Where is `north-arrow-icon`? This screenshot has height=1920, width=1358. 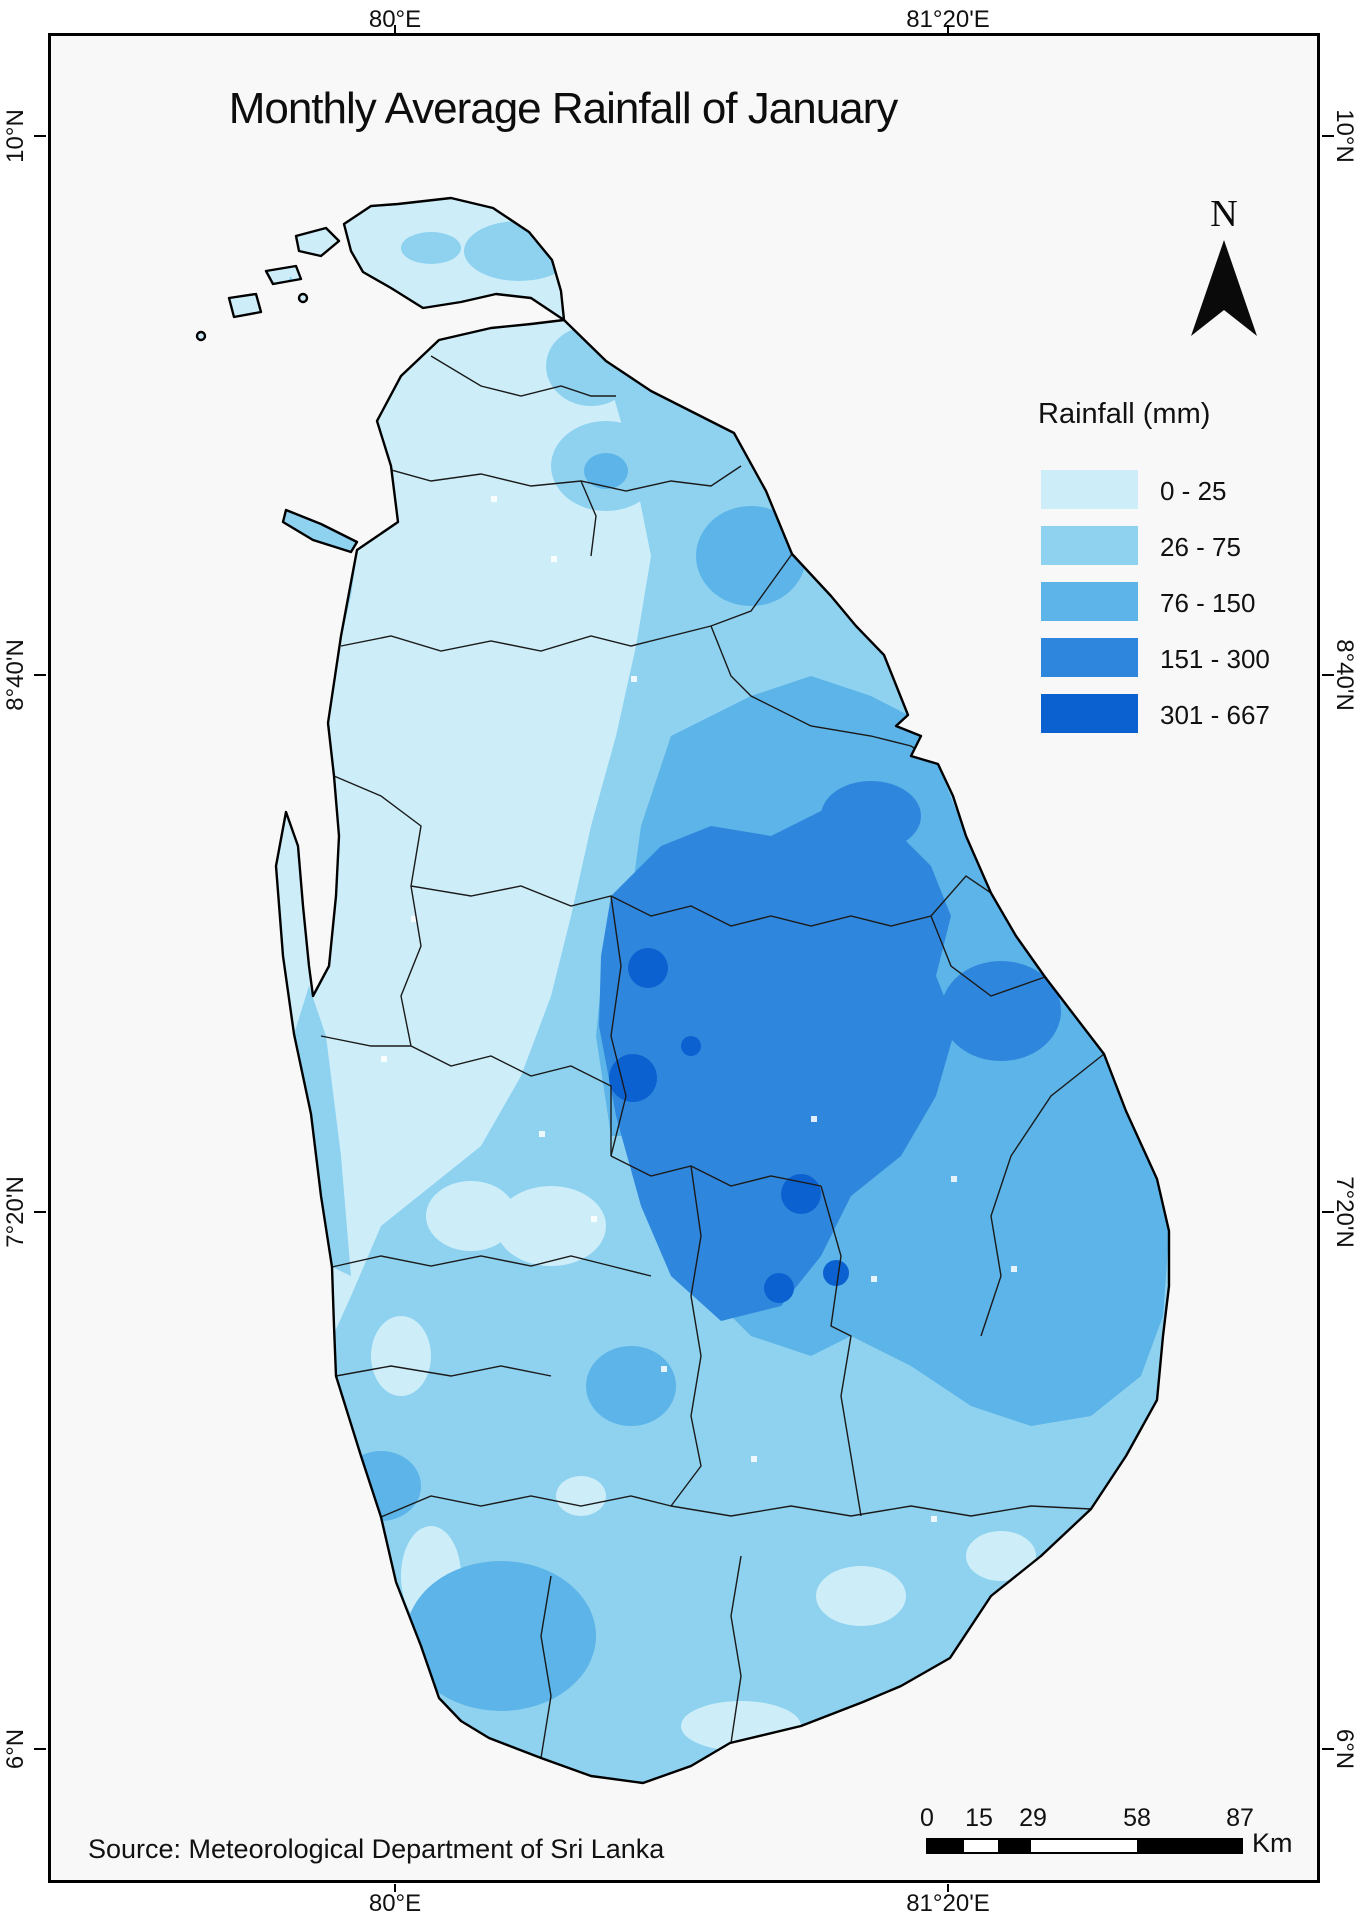 north-arrow-icon is located at coordinates (1224, 288).